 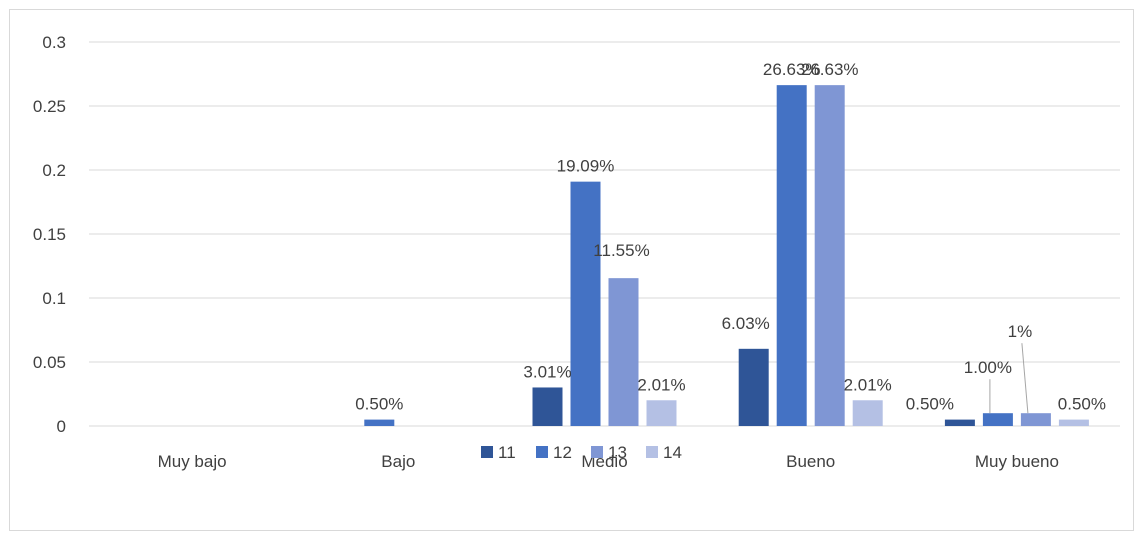 I want to click on data-label: 6.03%, so click(x=746, y=323).